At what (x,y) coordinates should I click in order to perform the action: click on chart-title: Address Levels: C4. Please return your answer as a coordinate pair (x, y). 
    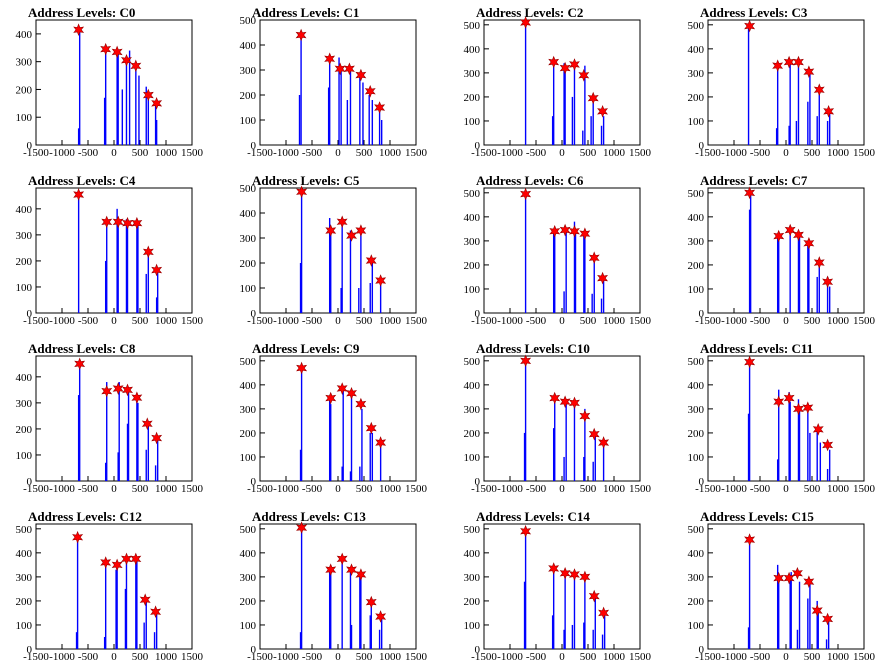
    Looking at the image, I should click on (82, 180).